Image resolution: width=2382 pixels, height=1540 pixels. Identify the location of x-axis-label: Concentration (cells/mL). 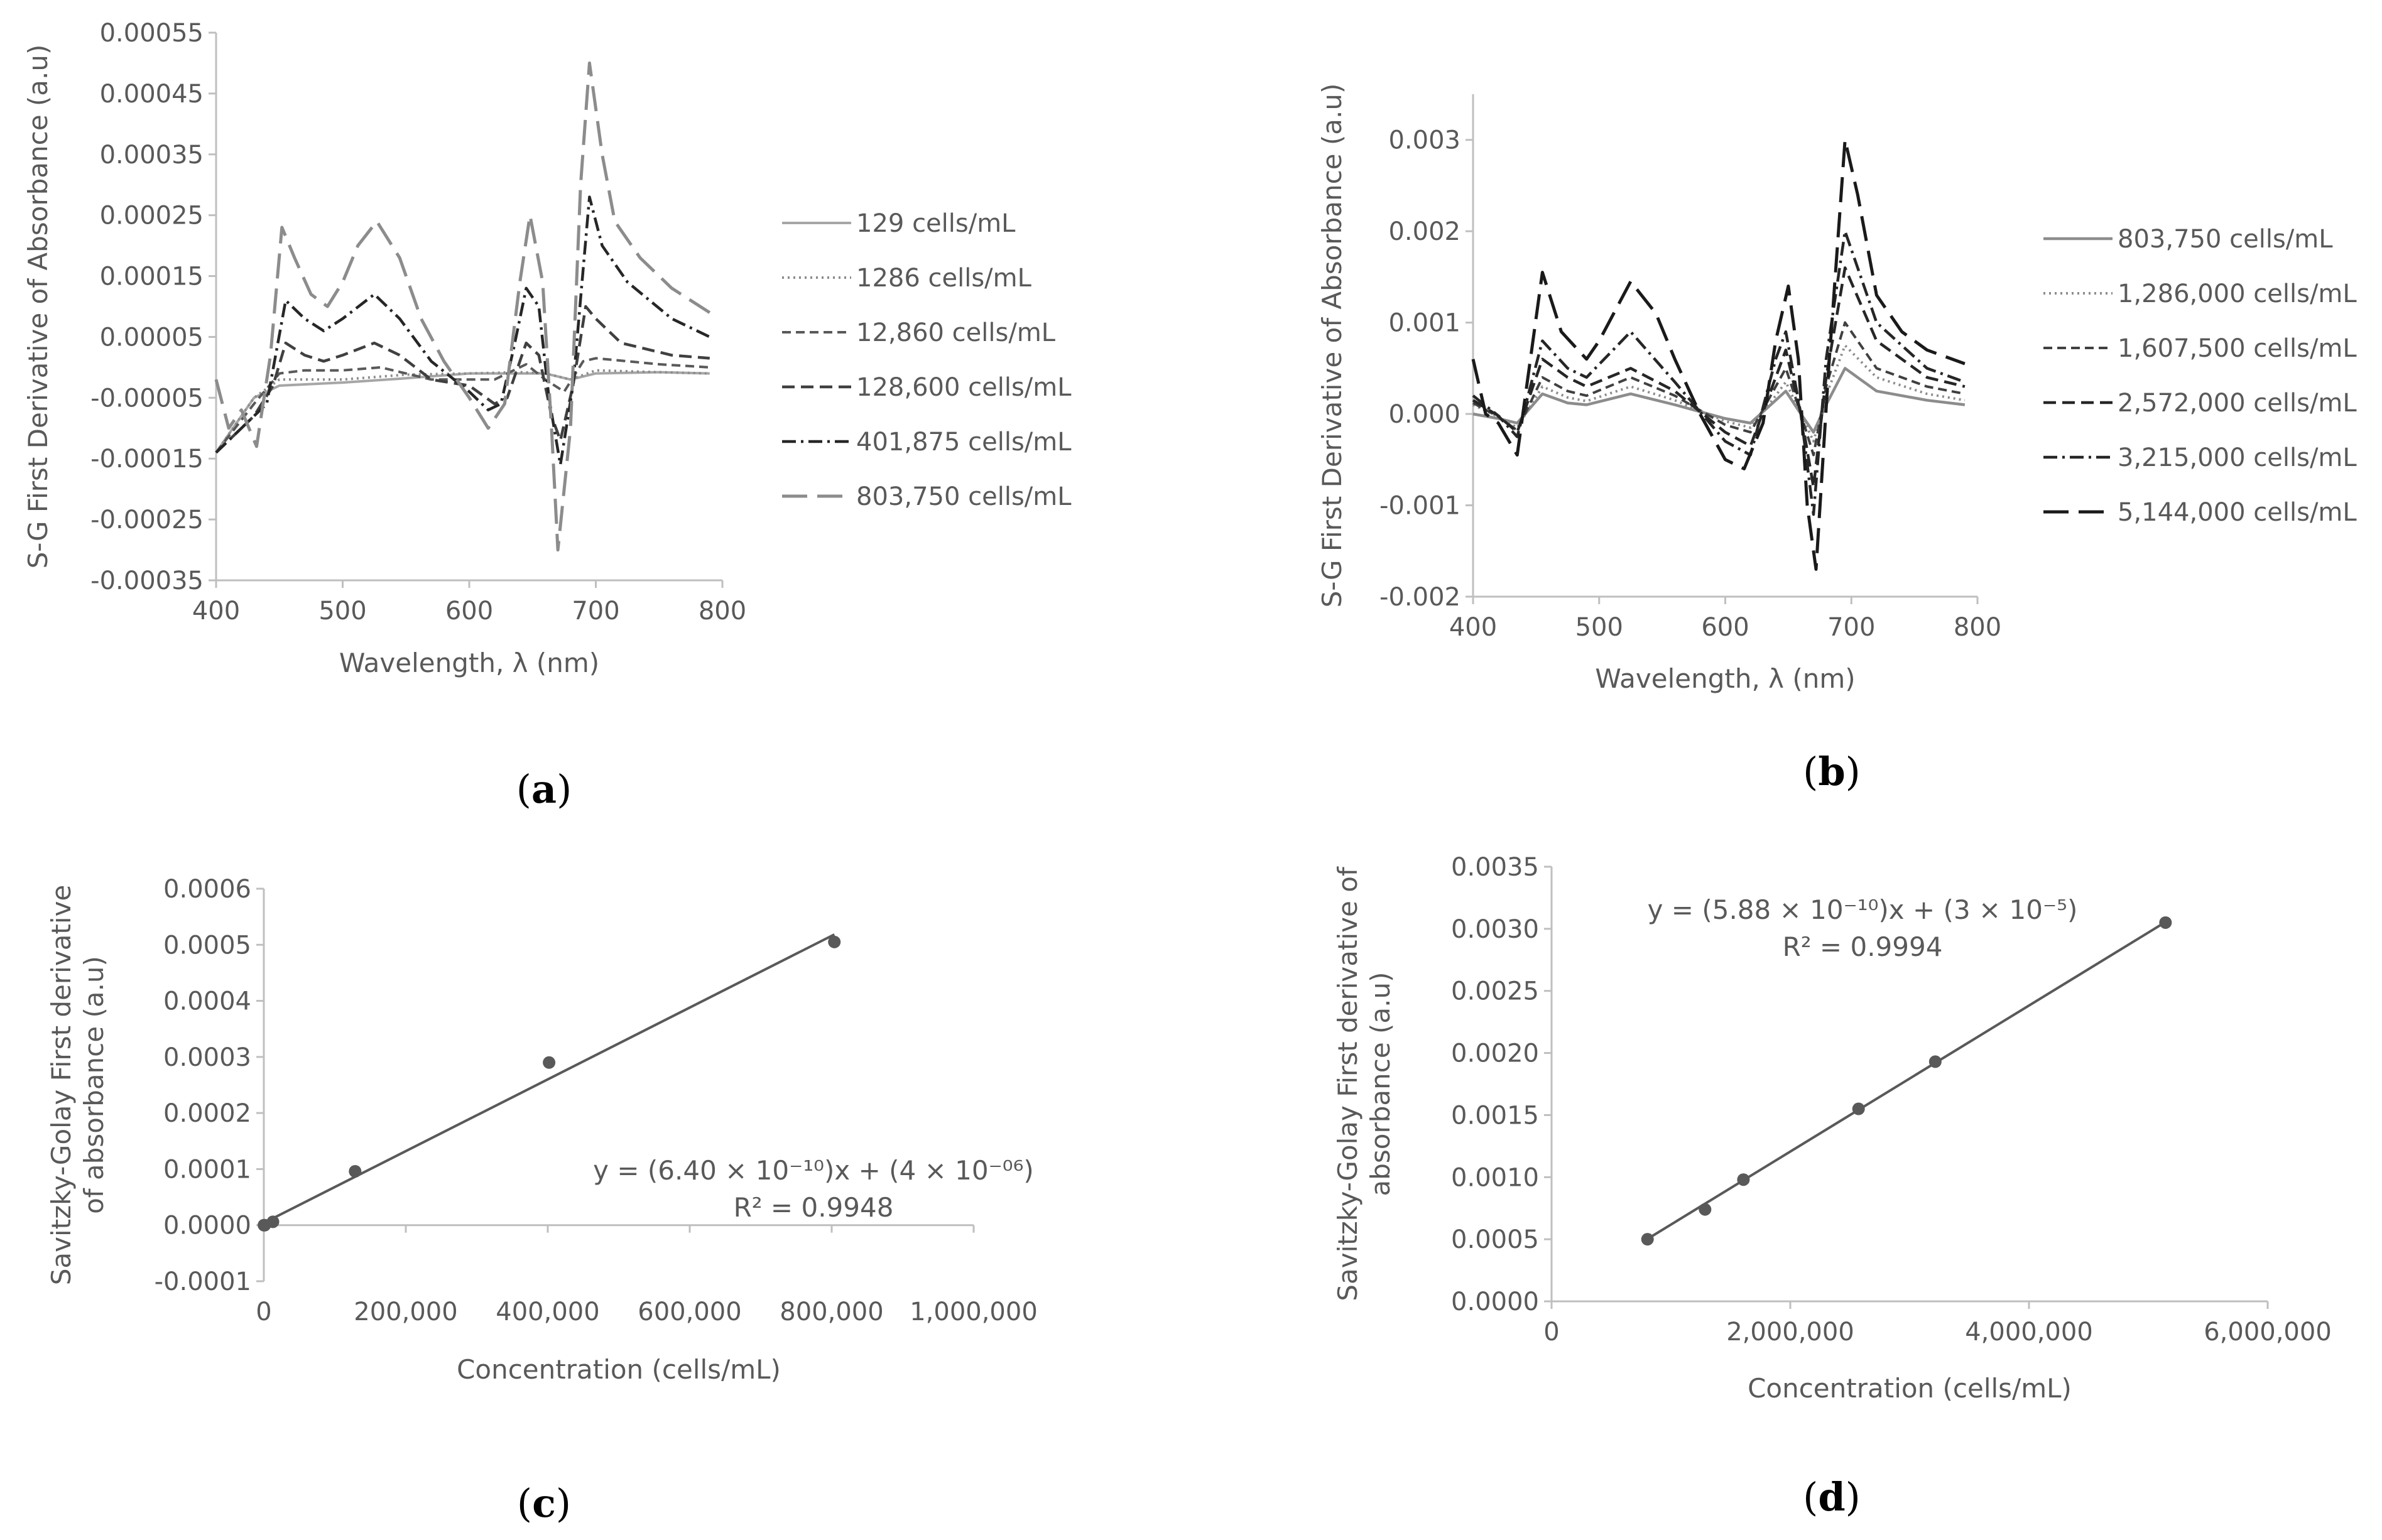
(619, 1369).